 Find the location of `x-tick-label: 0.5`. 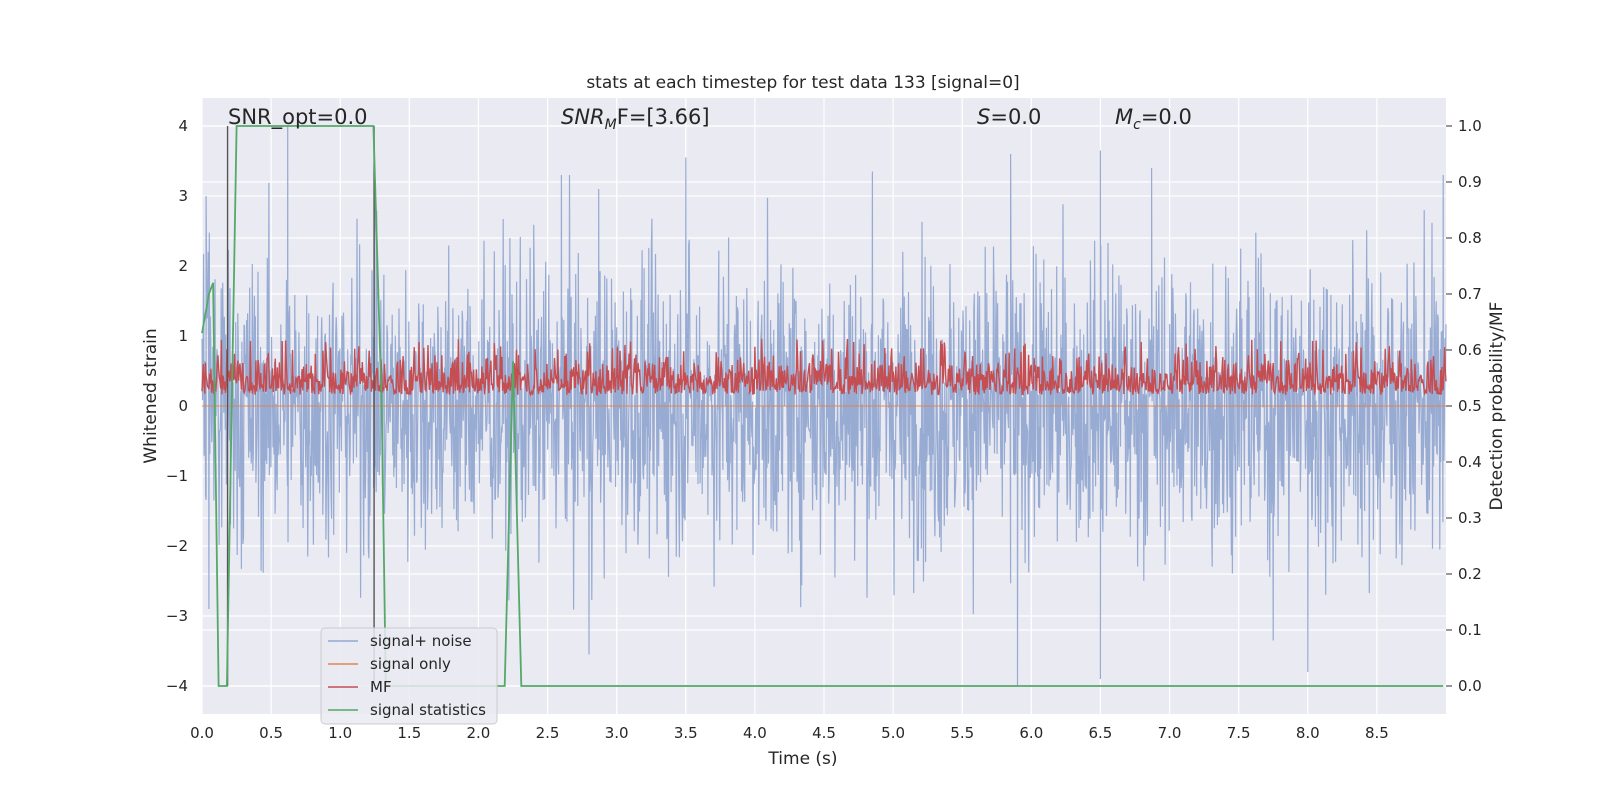

x-tick-label: 0.5 is located at coordinates (271, 733).